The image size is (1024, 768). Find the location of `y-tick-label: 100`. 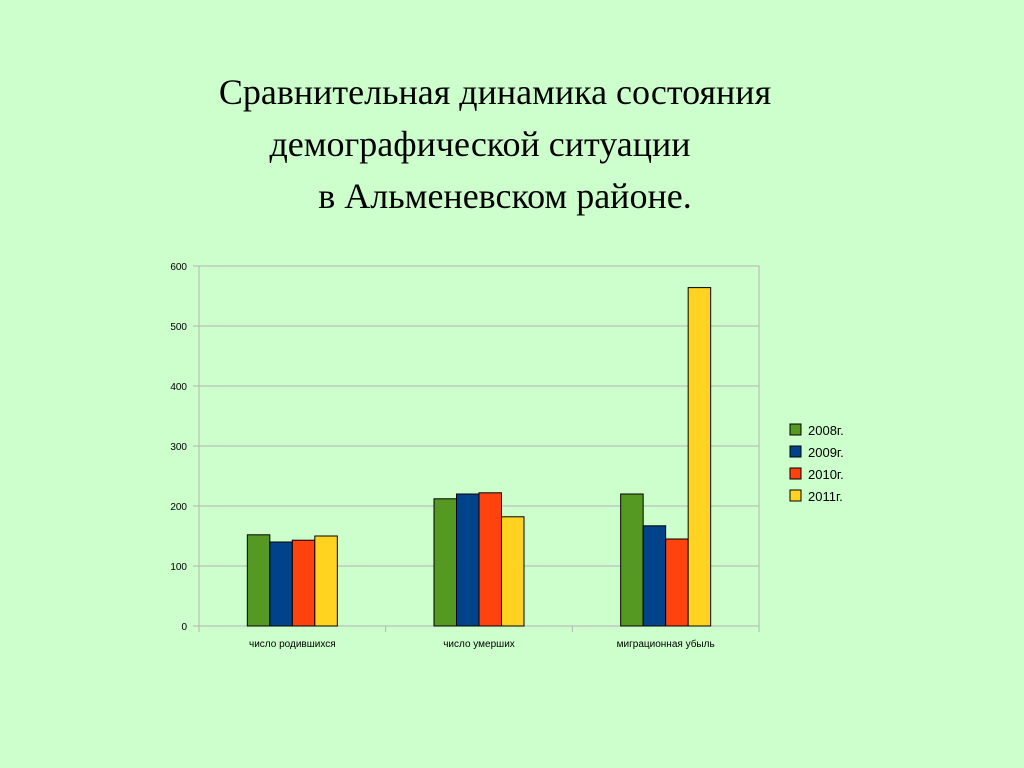

y-tick-label: 100 is located at coordinates (178, 567).